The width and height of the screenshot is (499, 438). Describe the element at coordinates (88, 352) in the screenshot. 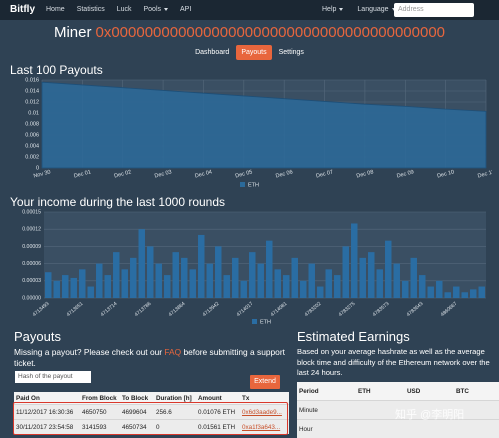

I see `message-text: Missing a payout? Please check out our` at that location.